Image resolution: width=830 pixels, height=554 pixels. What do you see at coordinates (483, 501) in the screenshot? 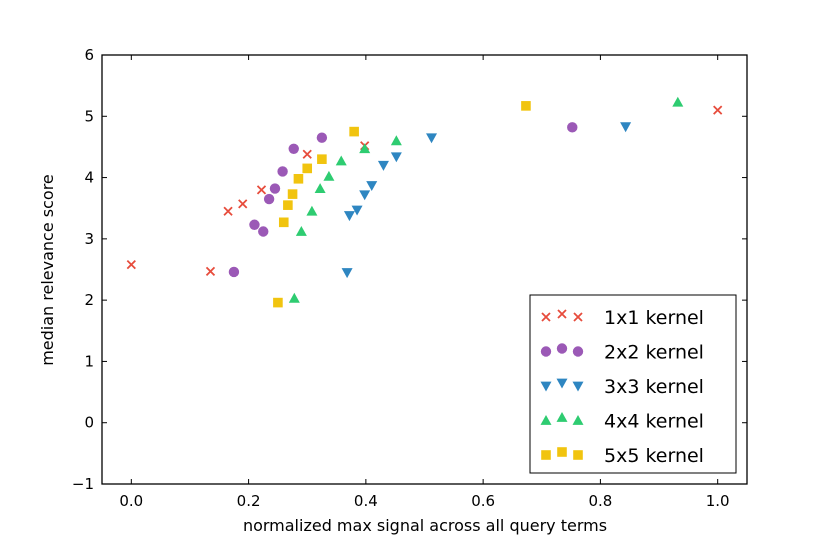
I see `x-tick-label: 0.6` at bounding box center [483, 501].